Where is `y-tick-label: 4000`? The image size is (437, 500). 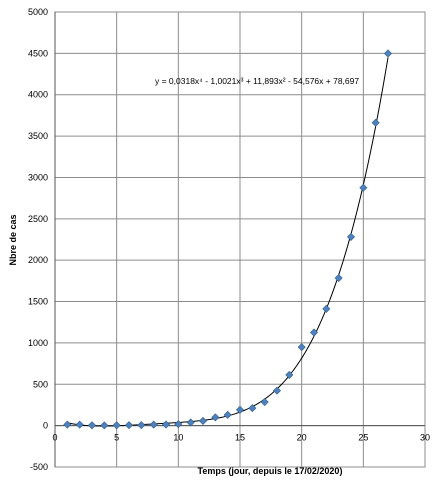
y-tick-label: 4000 is located at coordinates (38, 95).